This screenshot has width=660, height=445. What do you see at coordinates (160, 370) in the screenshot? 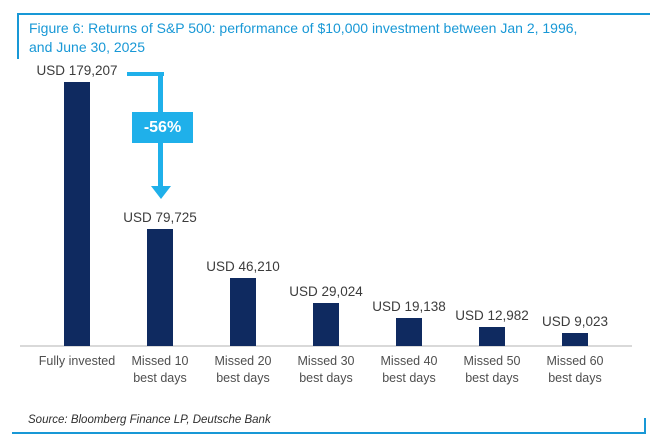
I see `x-axis-label: Missed 10 best days` at bounding box center [160, 370].